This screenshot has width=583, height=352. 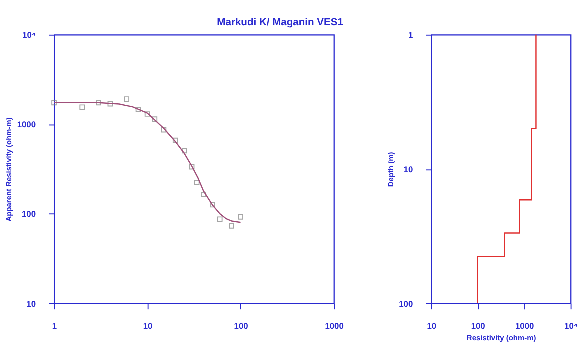 I want to click on y-axis-title: Apparent Resistivity (ohm-m), so click(x=9, y=169).